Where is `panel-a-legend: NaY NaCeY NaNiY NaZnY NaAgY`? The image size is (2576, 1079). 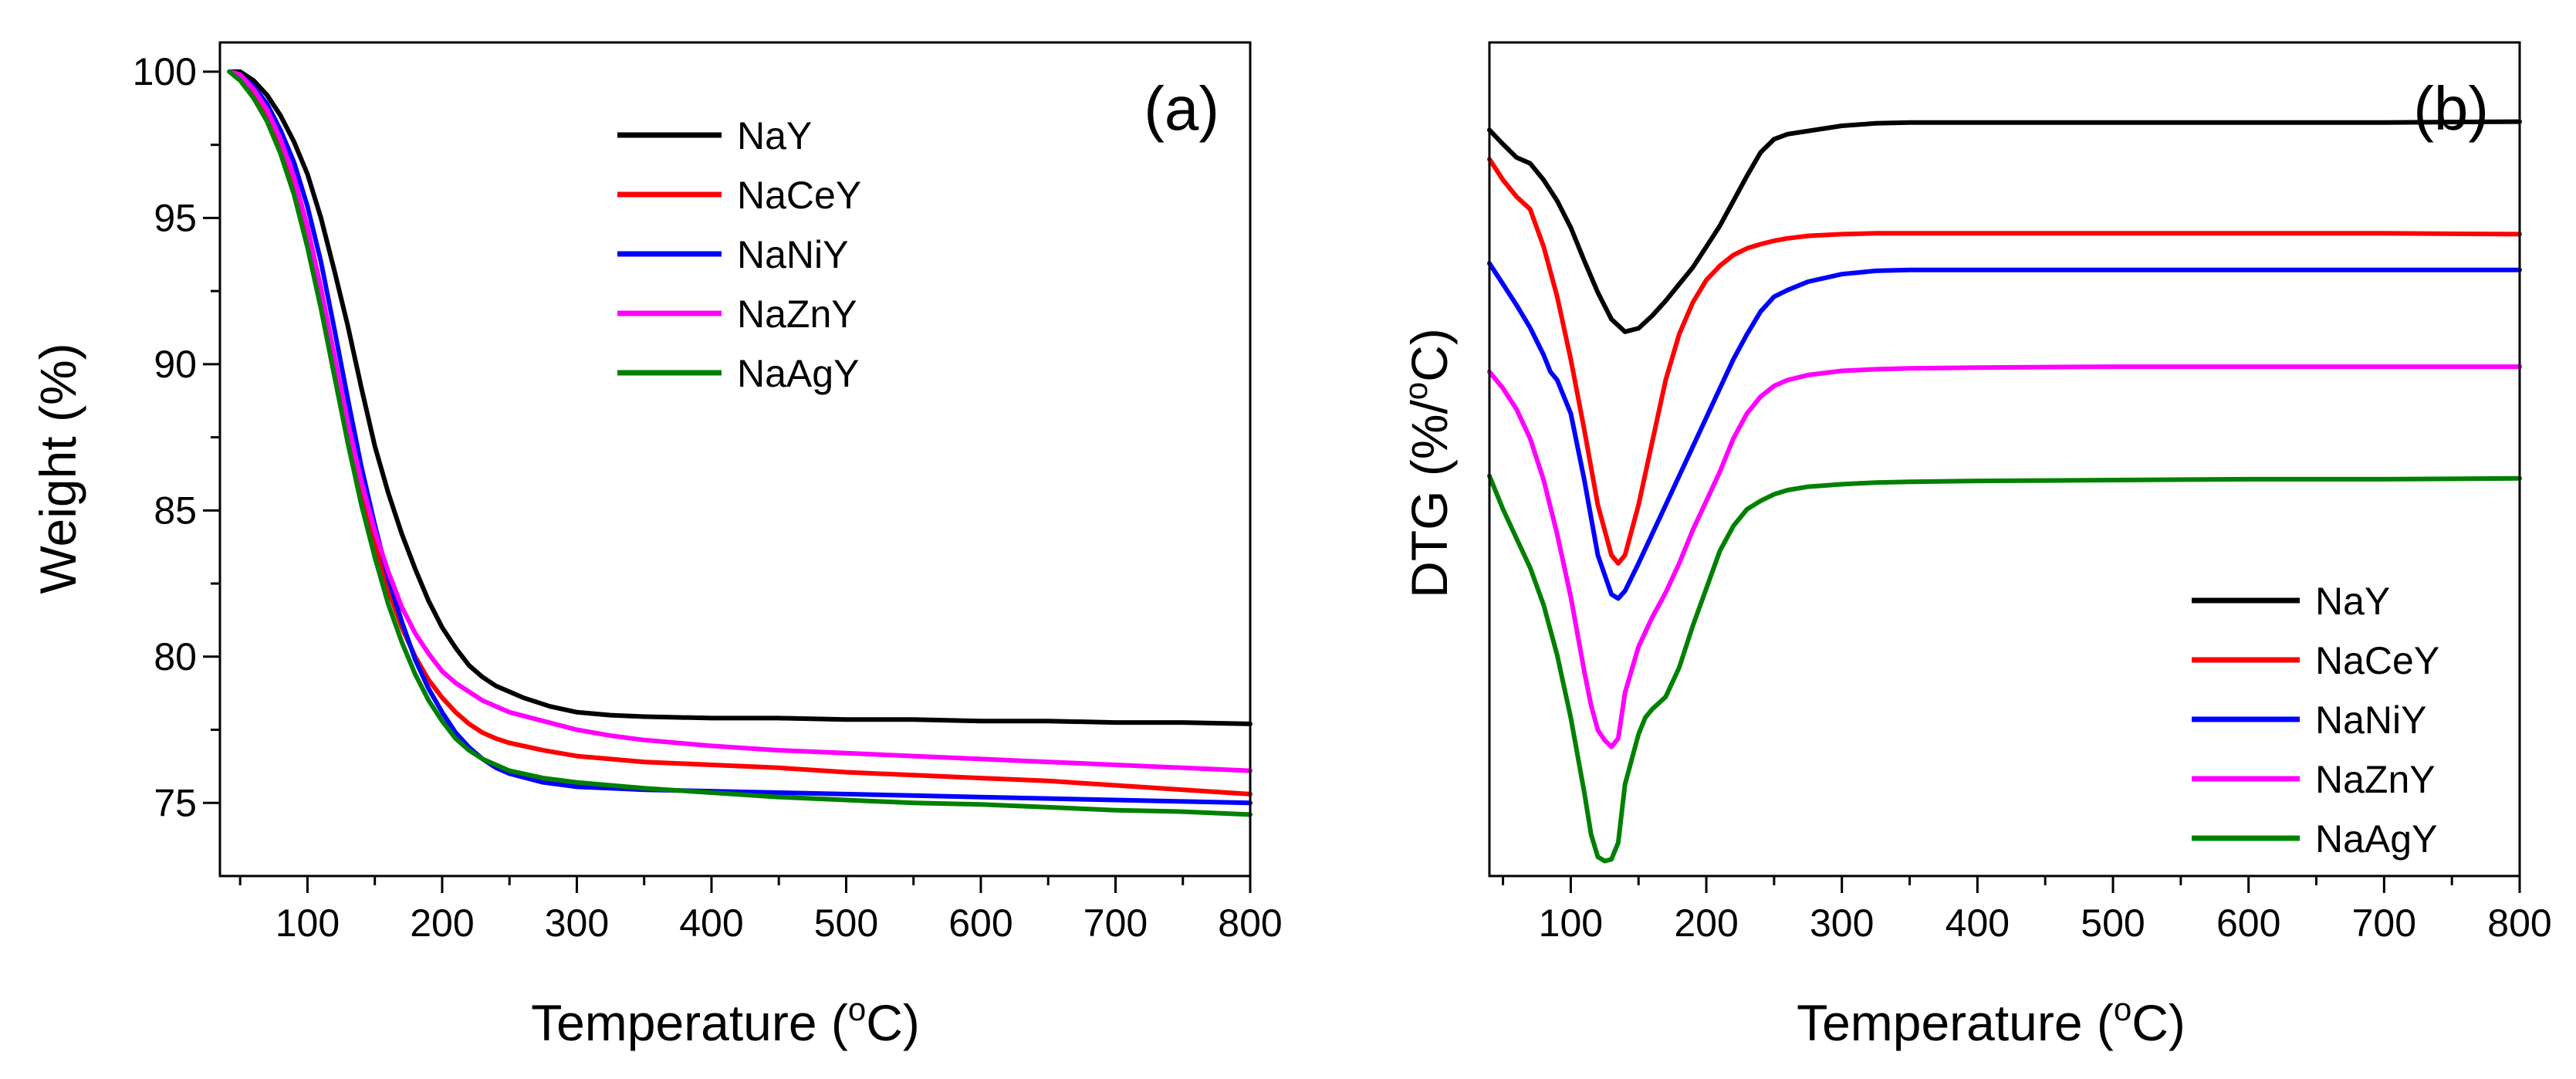
panel-a-legend: NaY NaCeY NaNiY NaZnY NaAgY is located at coordinates (739, 255).